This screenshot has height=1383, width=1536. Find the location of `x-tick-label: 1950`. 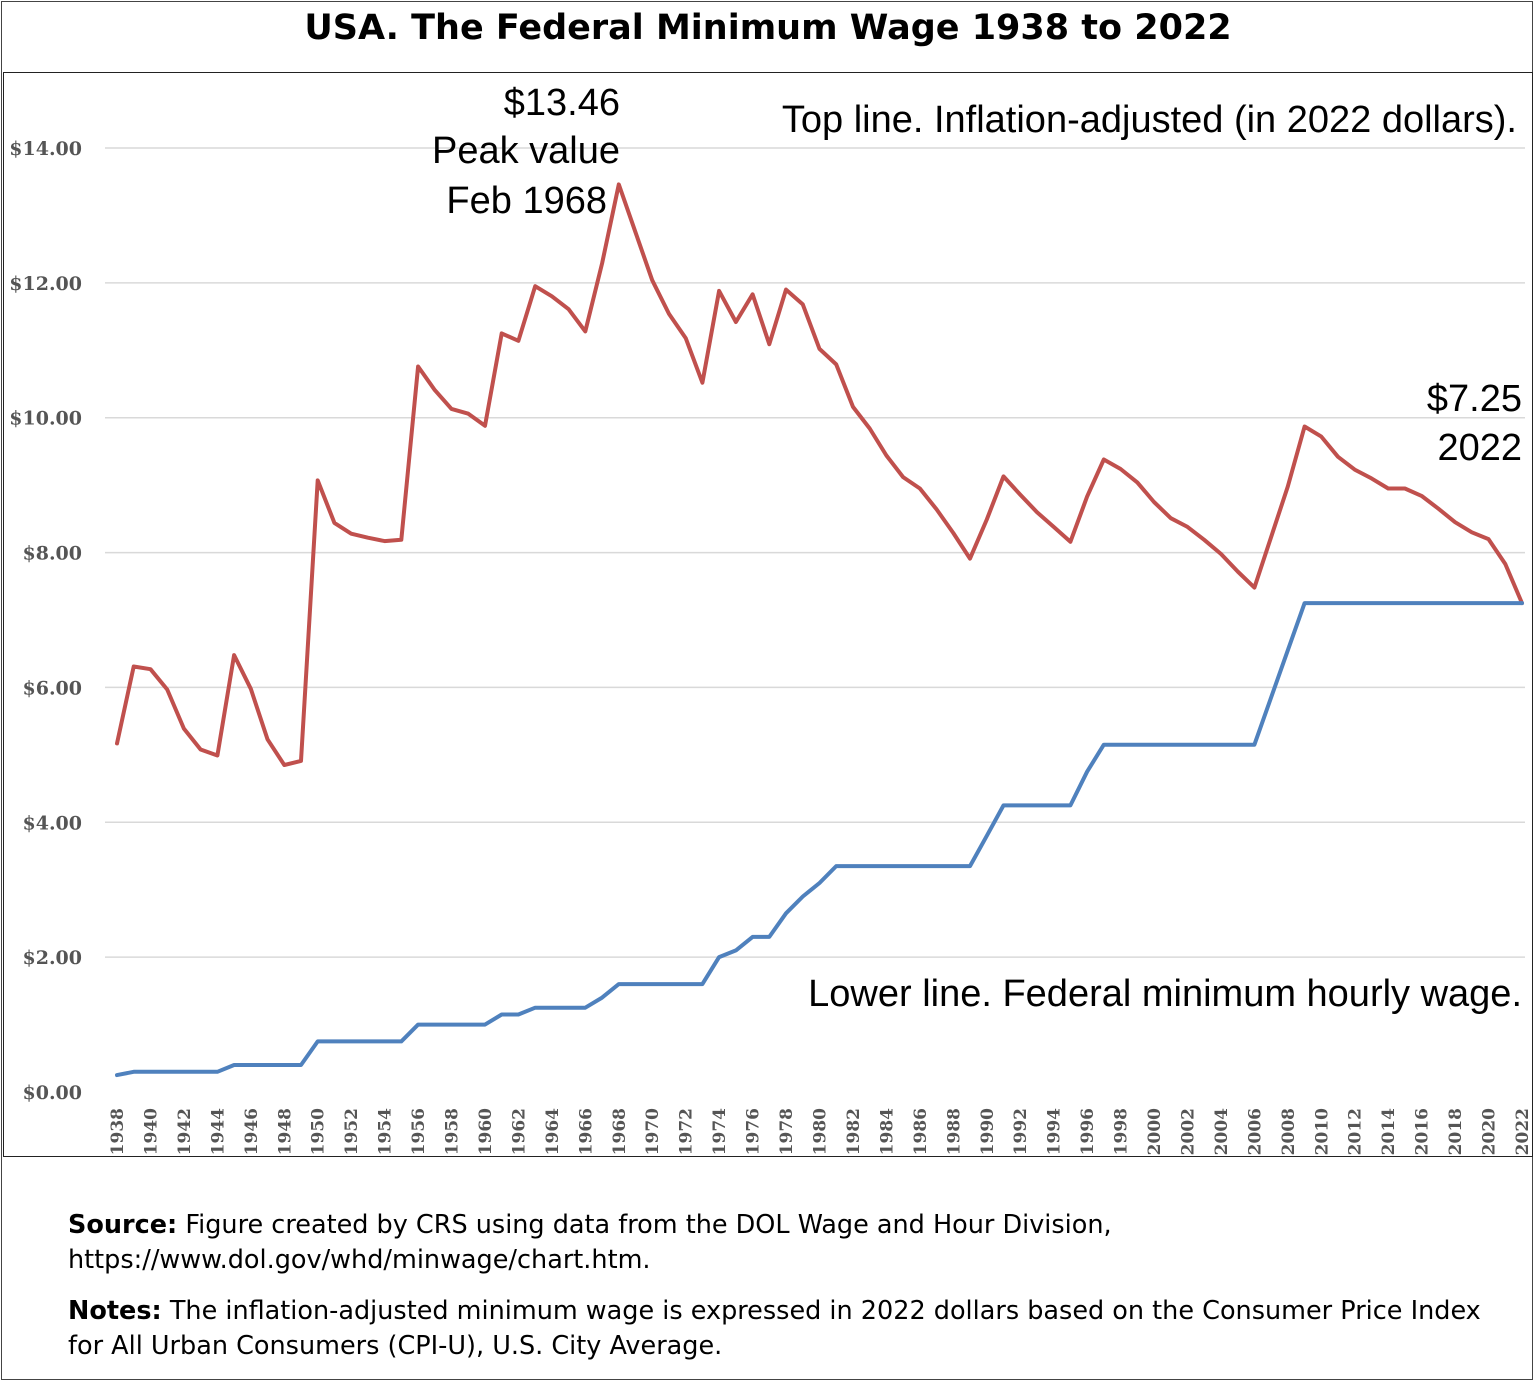

x-tick-label: 1950 is located at coordinates (319, 1131).